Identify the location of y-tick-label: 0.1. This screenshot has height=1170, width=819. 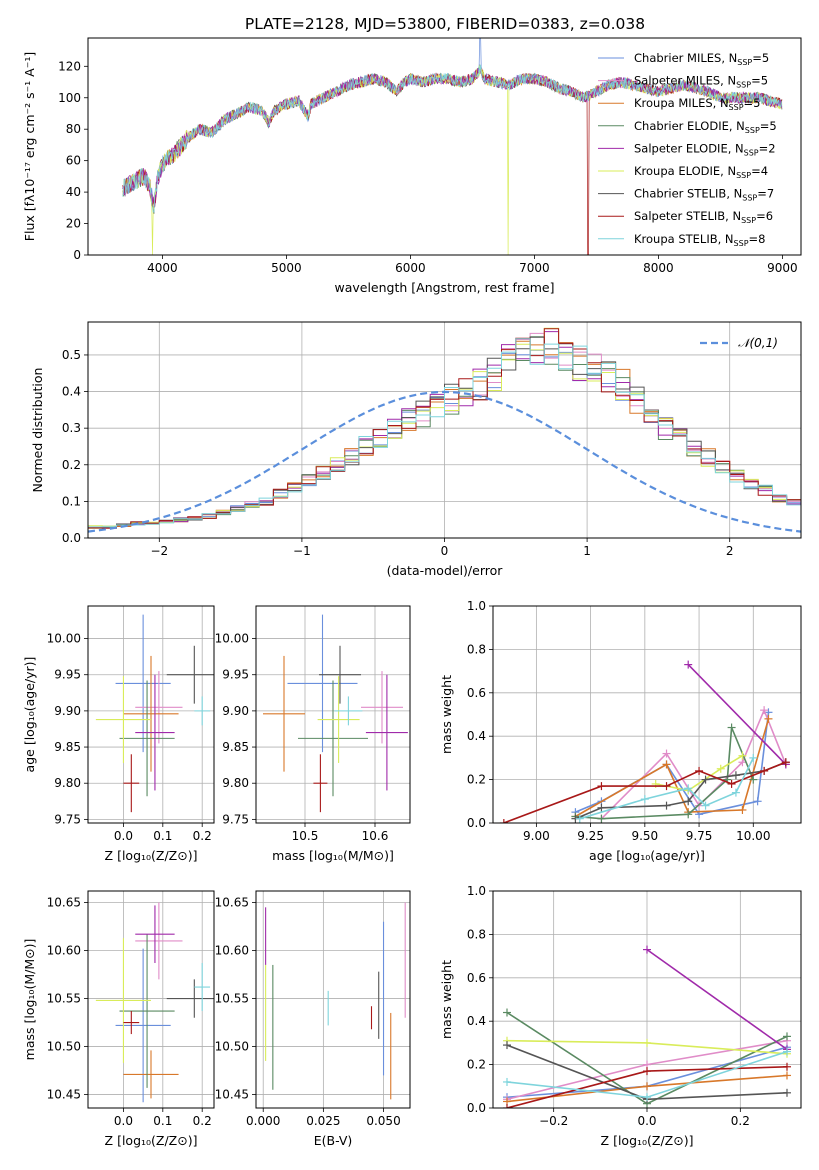
(71, 501).